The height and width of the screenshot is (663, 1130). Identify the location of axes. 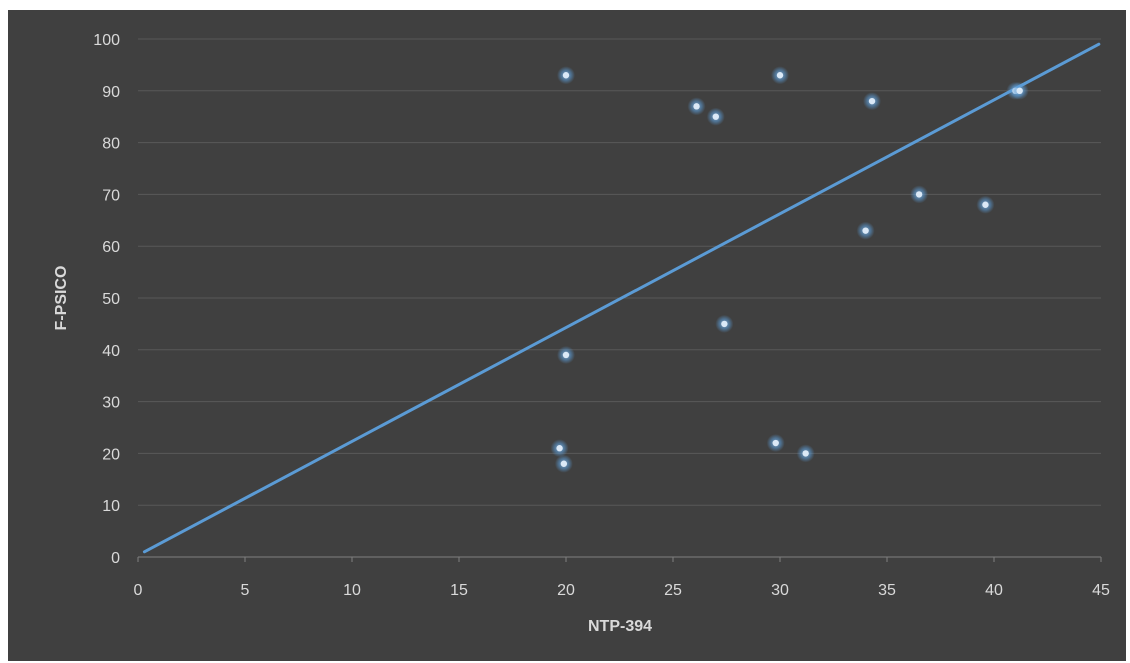
(619, 559).